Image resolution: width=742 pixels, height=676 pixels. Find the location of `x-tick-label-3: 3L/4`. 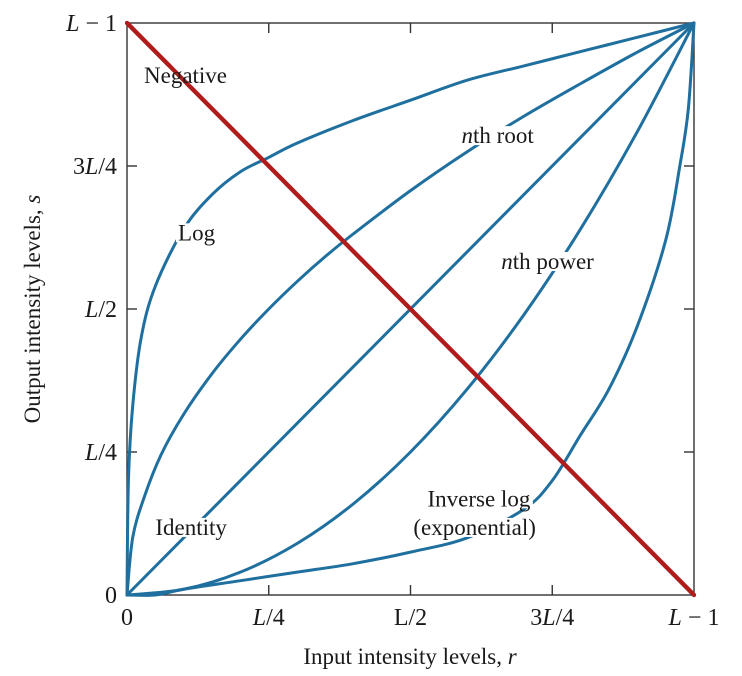

x-tick-label-3: 3L/4 is located at coordinates (552, 618).